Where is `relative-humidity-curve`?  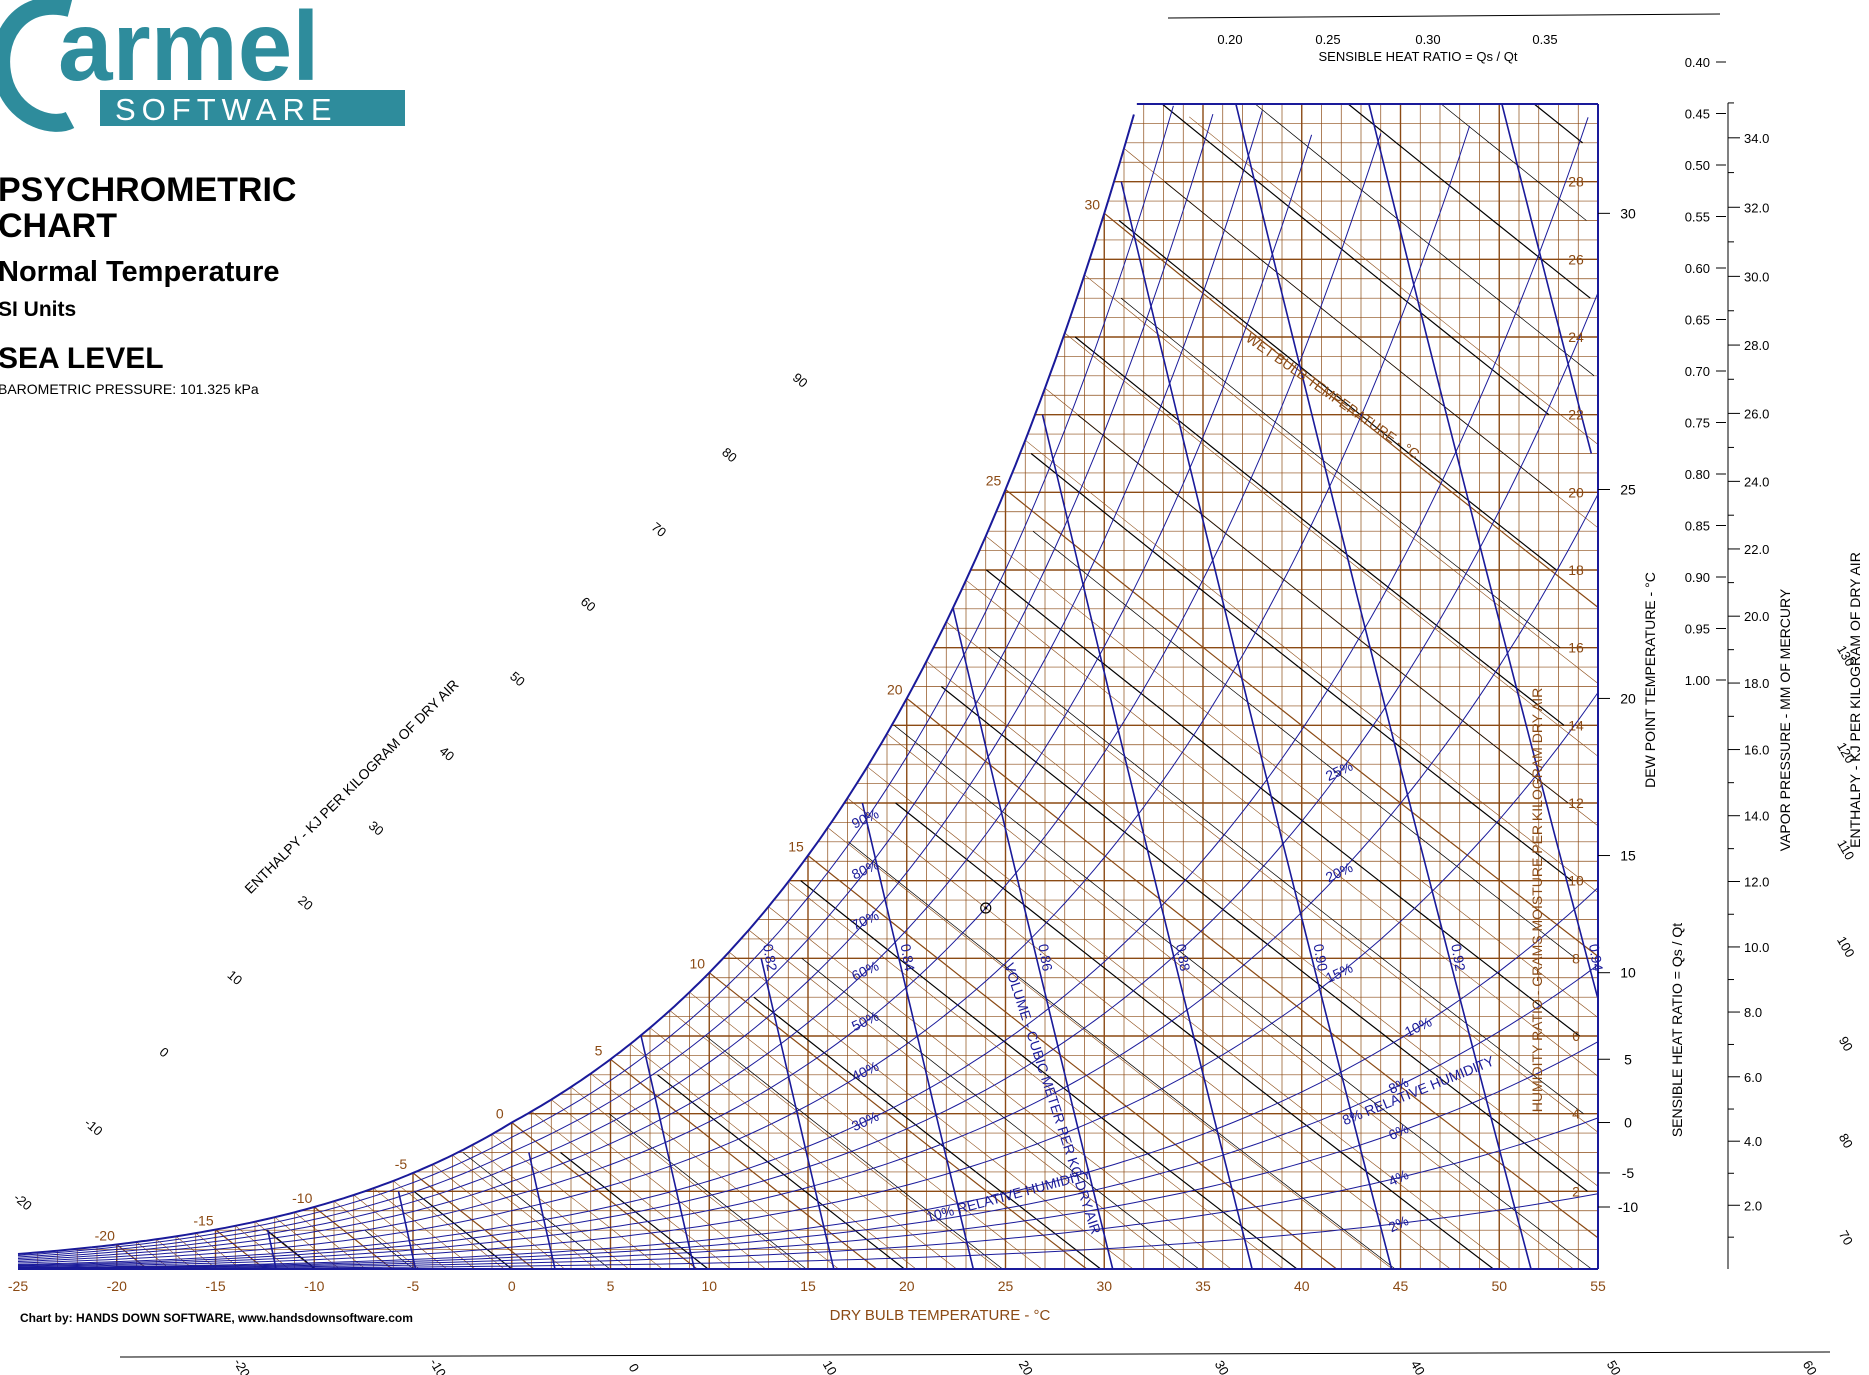 relative-humidity-curve is located at coordinates (808, 1193).